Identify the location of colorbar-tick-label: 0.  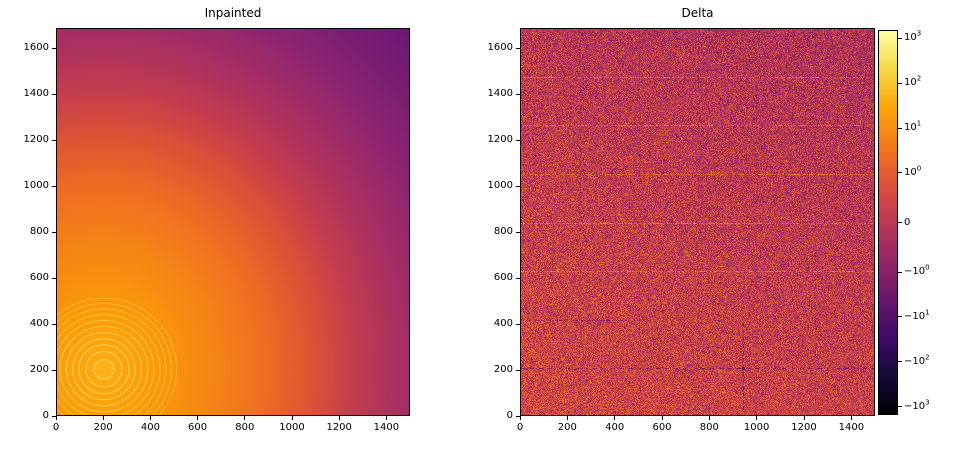
(907, 222).